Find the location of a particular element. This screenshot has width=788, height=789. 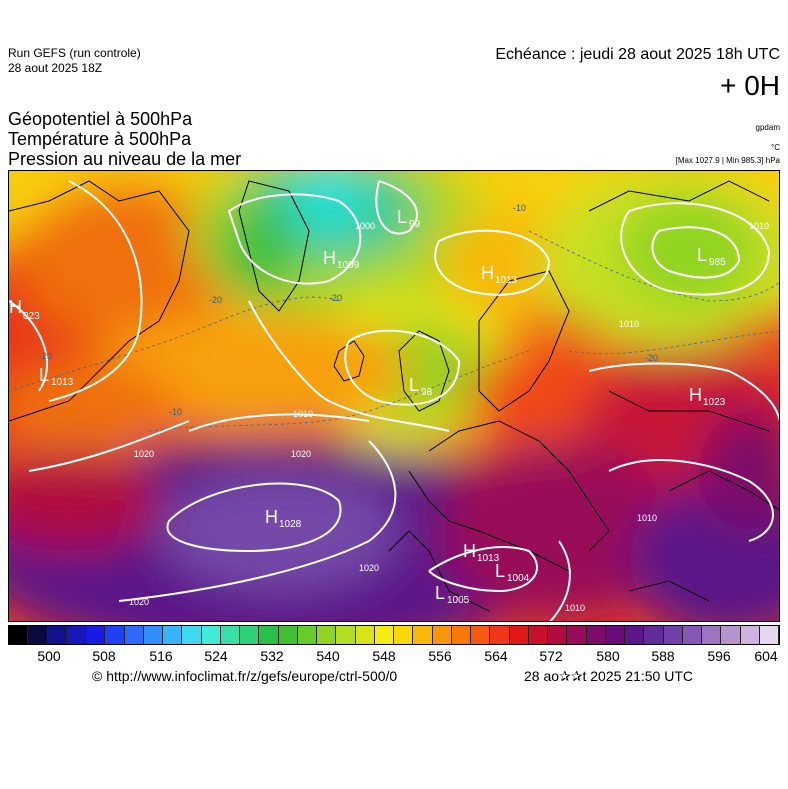

low-center-value: 1004 is located at coordinates (518, 578).